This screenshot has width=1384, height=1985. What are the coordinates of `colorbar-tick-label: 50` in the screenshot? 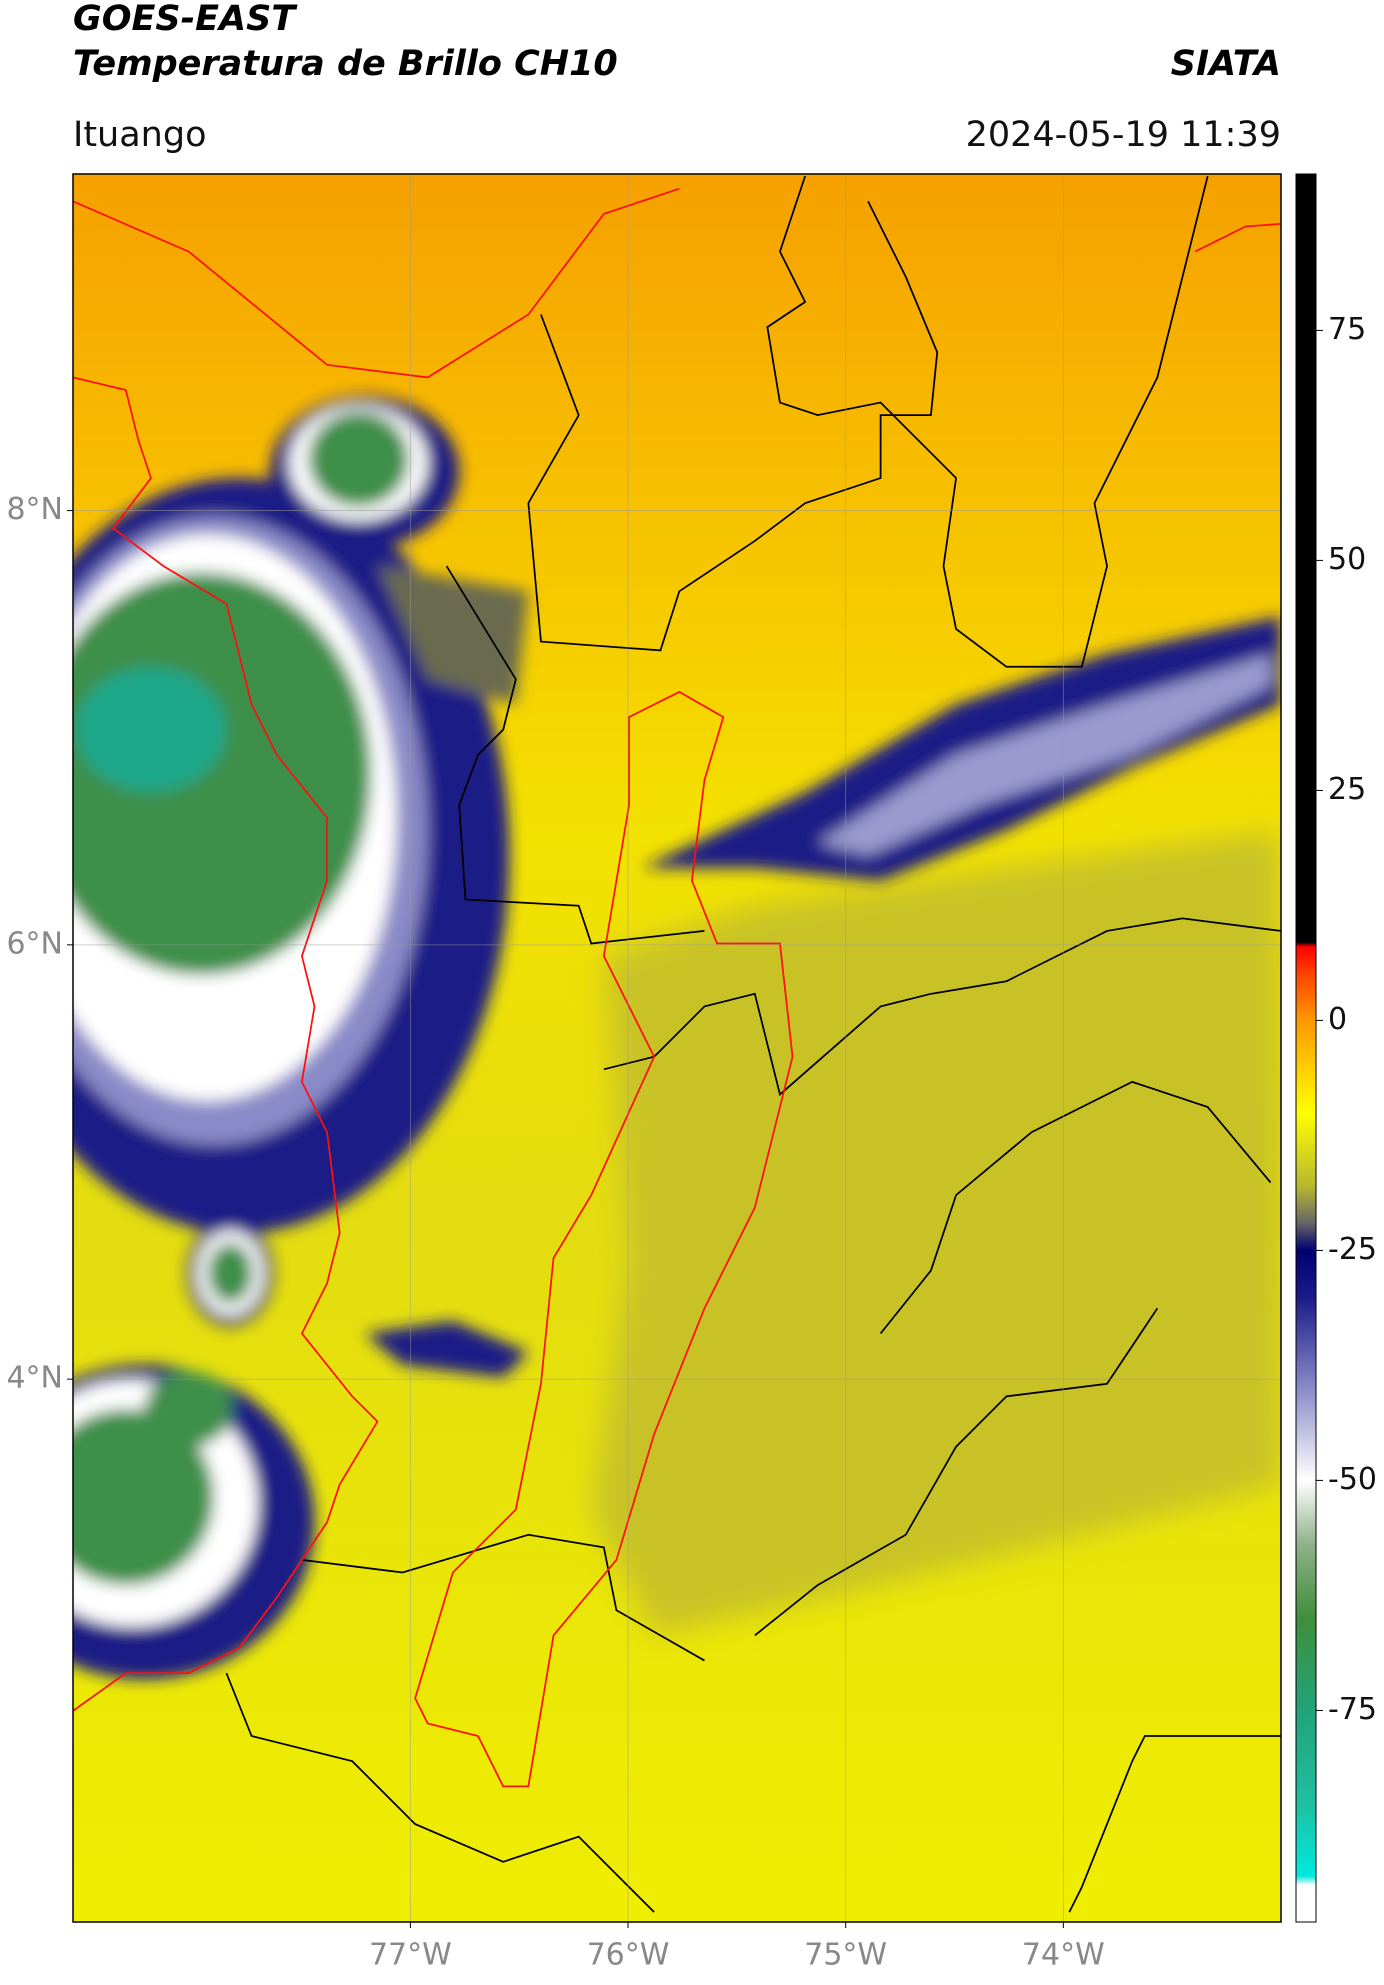 It's located at (1347, 559).